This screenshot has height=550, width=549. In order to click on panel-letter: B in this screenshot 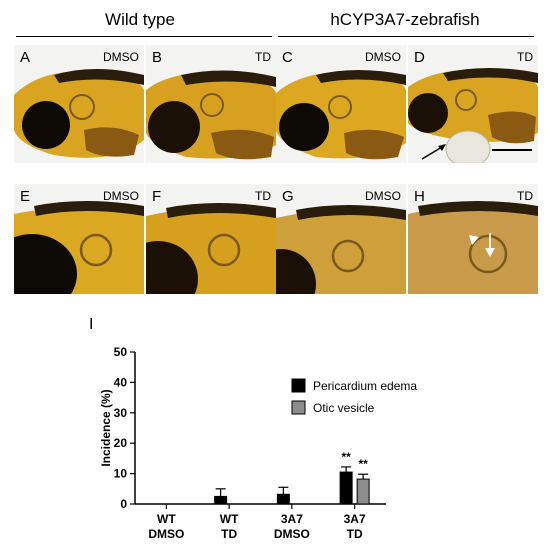, I will do `click(157, 57)`.